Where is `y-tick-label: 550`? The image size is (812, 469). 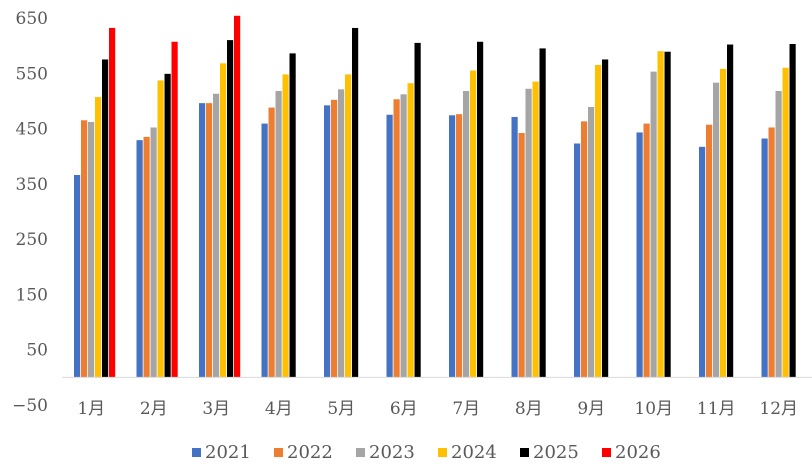
y-tick-label: 550 is located at coordinates (32, 74).